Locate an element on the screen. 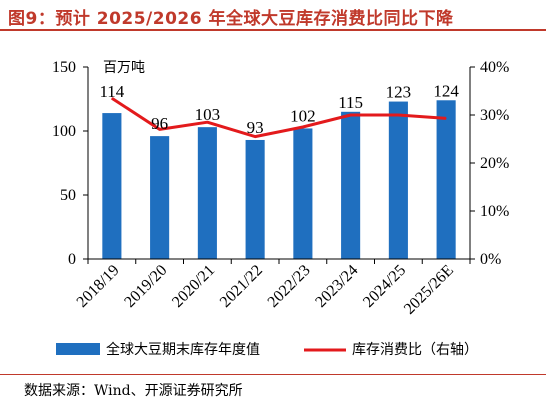 The height and width of the screenshot is (405, 546). bar-2023/24 is located at coordinates (351, 185).